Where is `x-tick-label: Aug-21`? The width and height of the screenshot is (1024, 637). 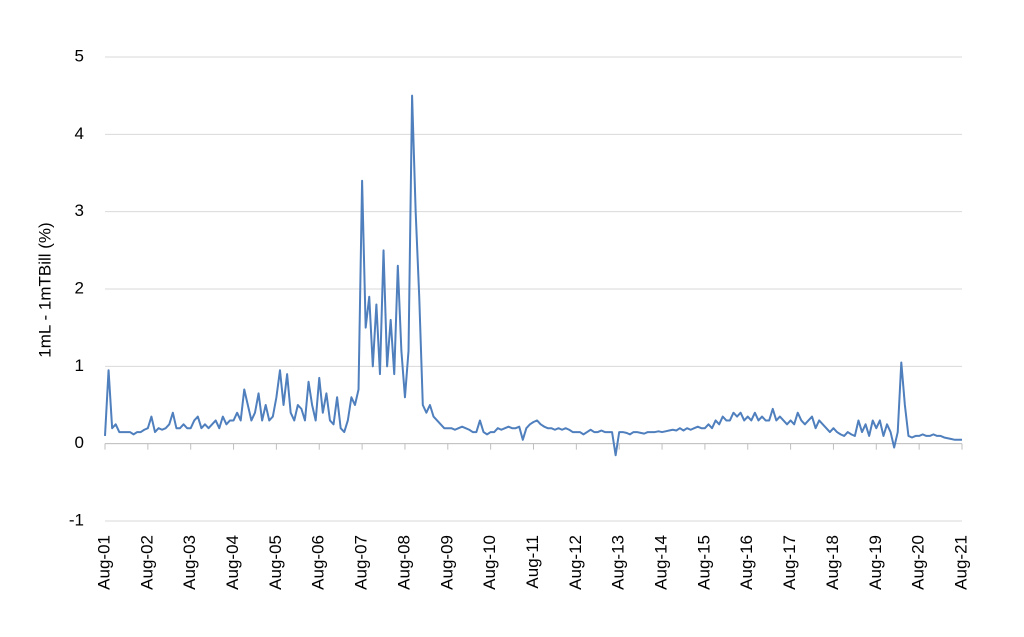
x-tick-label: Aug-21 is located at coordinates (960, 562).